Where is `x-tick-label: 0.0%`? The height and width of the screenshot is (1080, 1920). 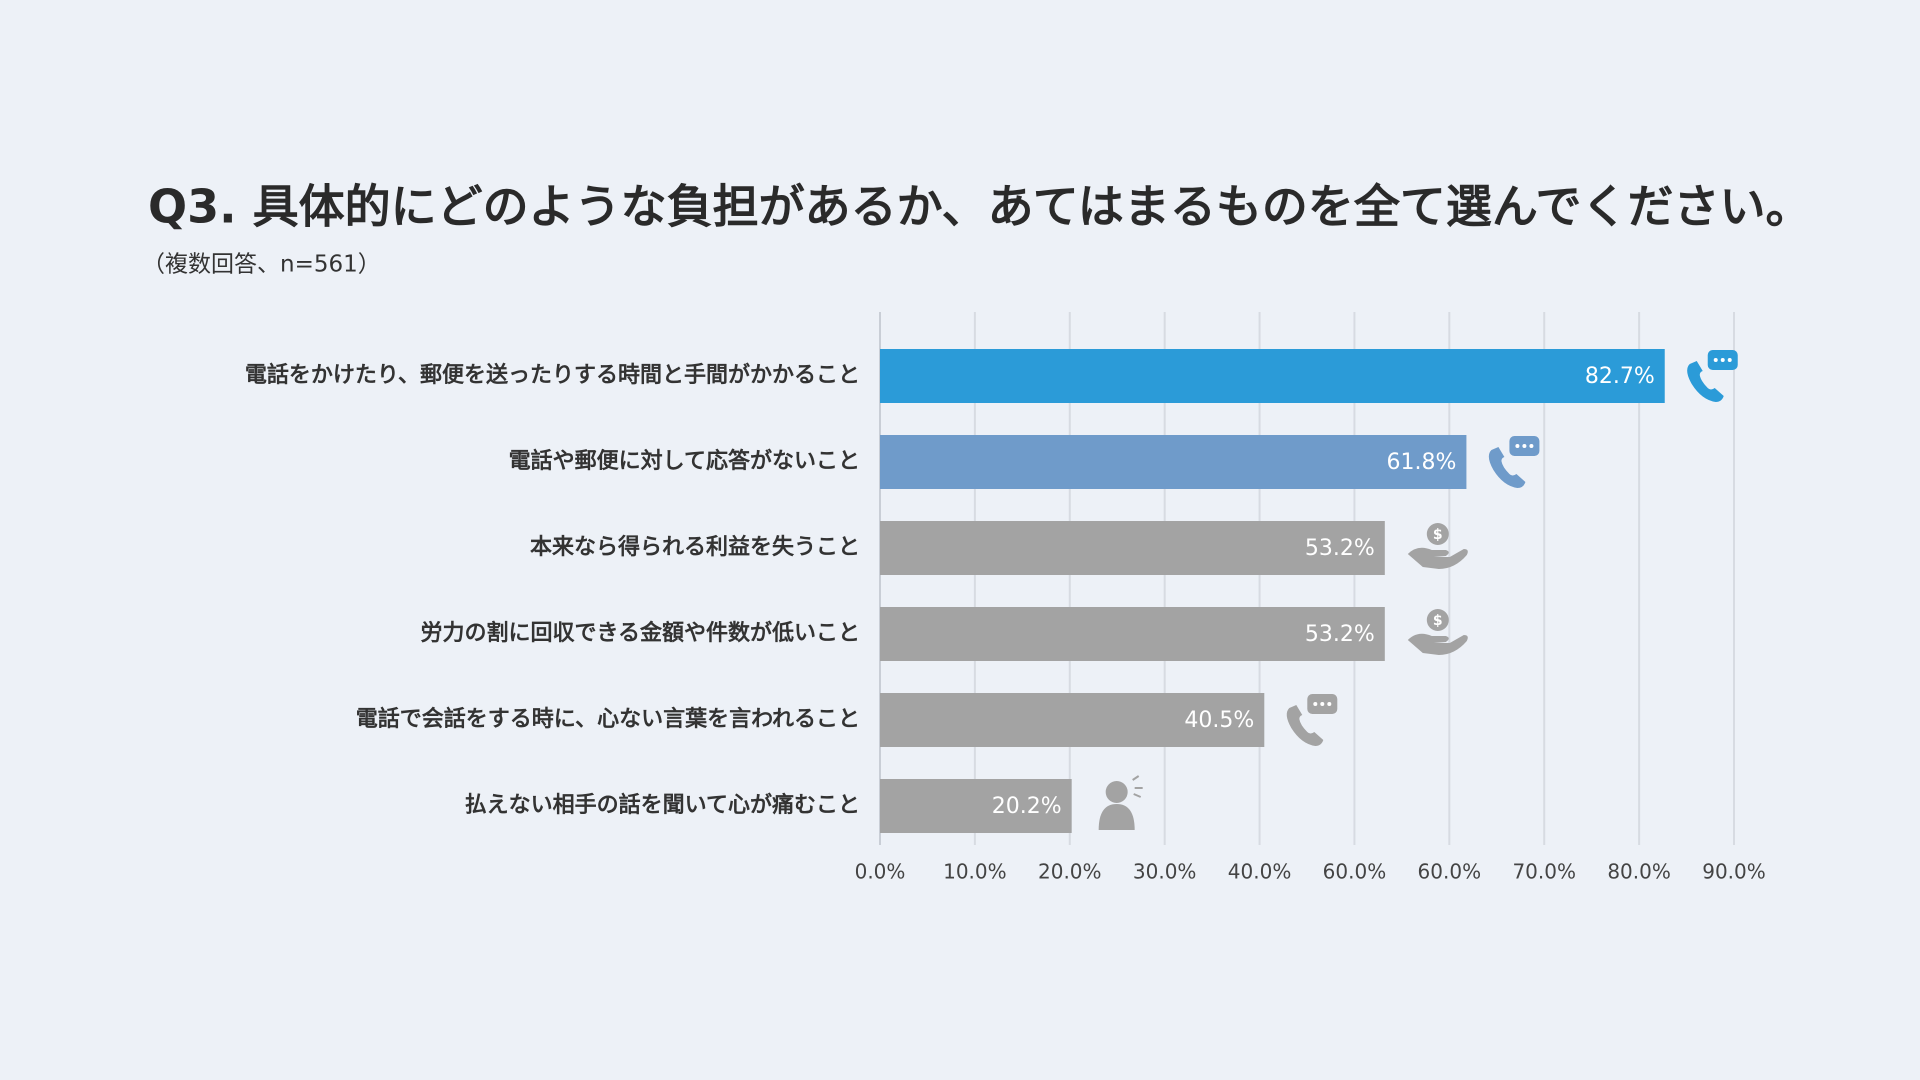 x-tick-label: 0.0% is located at coordinates (880, 872).